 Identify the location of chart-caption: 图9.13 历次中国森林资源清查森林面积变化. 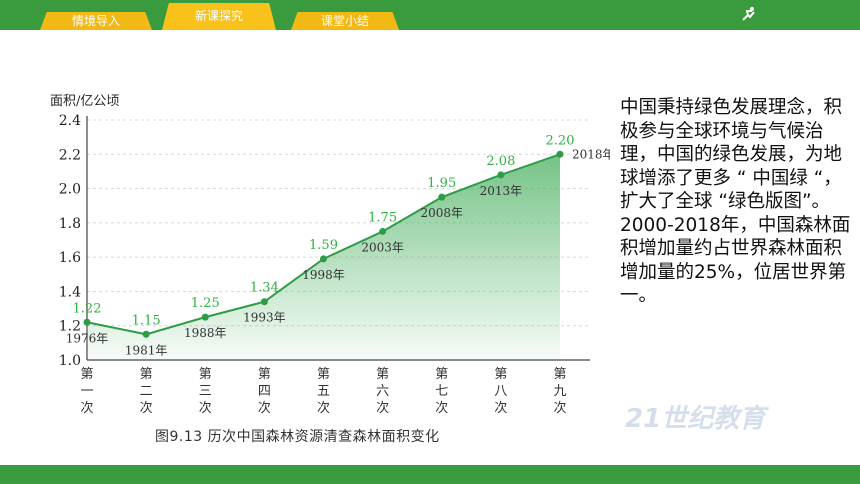
(297, 437).